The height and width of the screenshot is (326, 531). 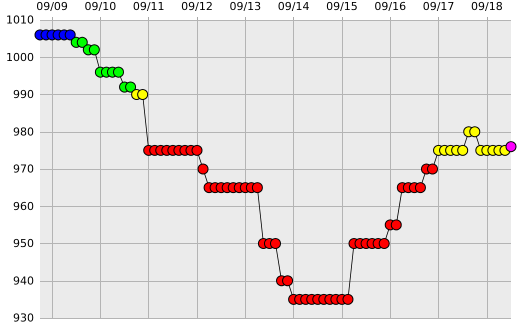 What do you see at coordinates (390, 6) in the screenshot?
I see `x-tick-label: 09/16` at bounding box center [390, 6].